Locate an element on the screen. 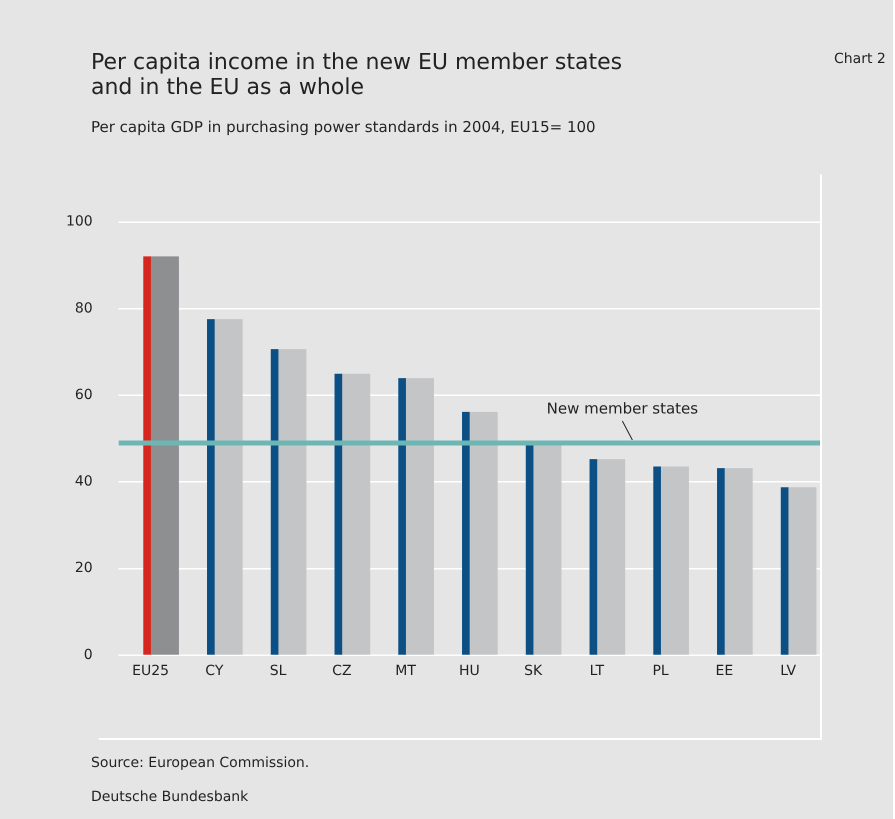  x-tick-label: HU is located at coordinates (469, 671).